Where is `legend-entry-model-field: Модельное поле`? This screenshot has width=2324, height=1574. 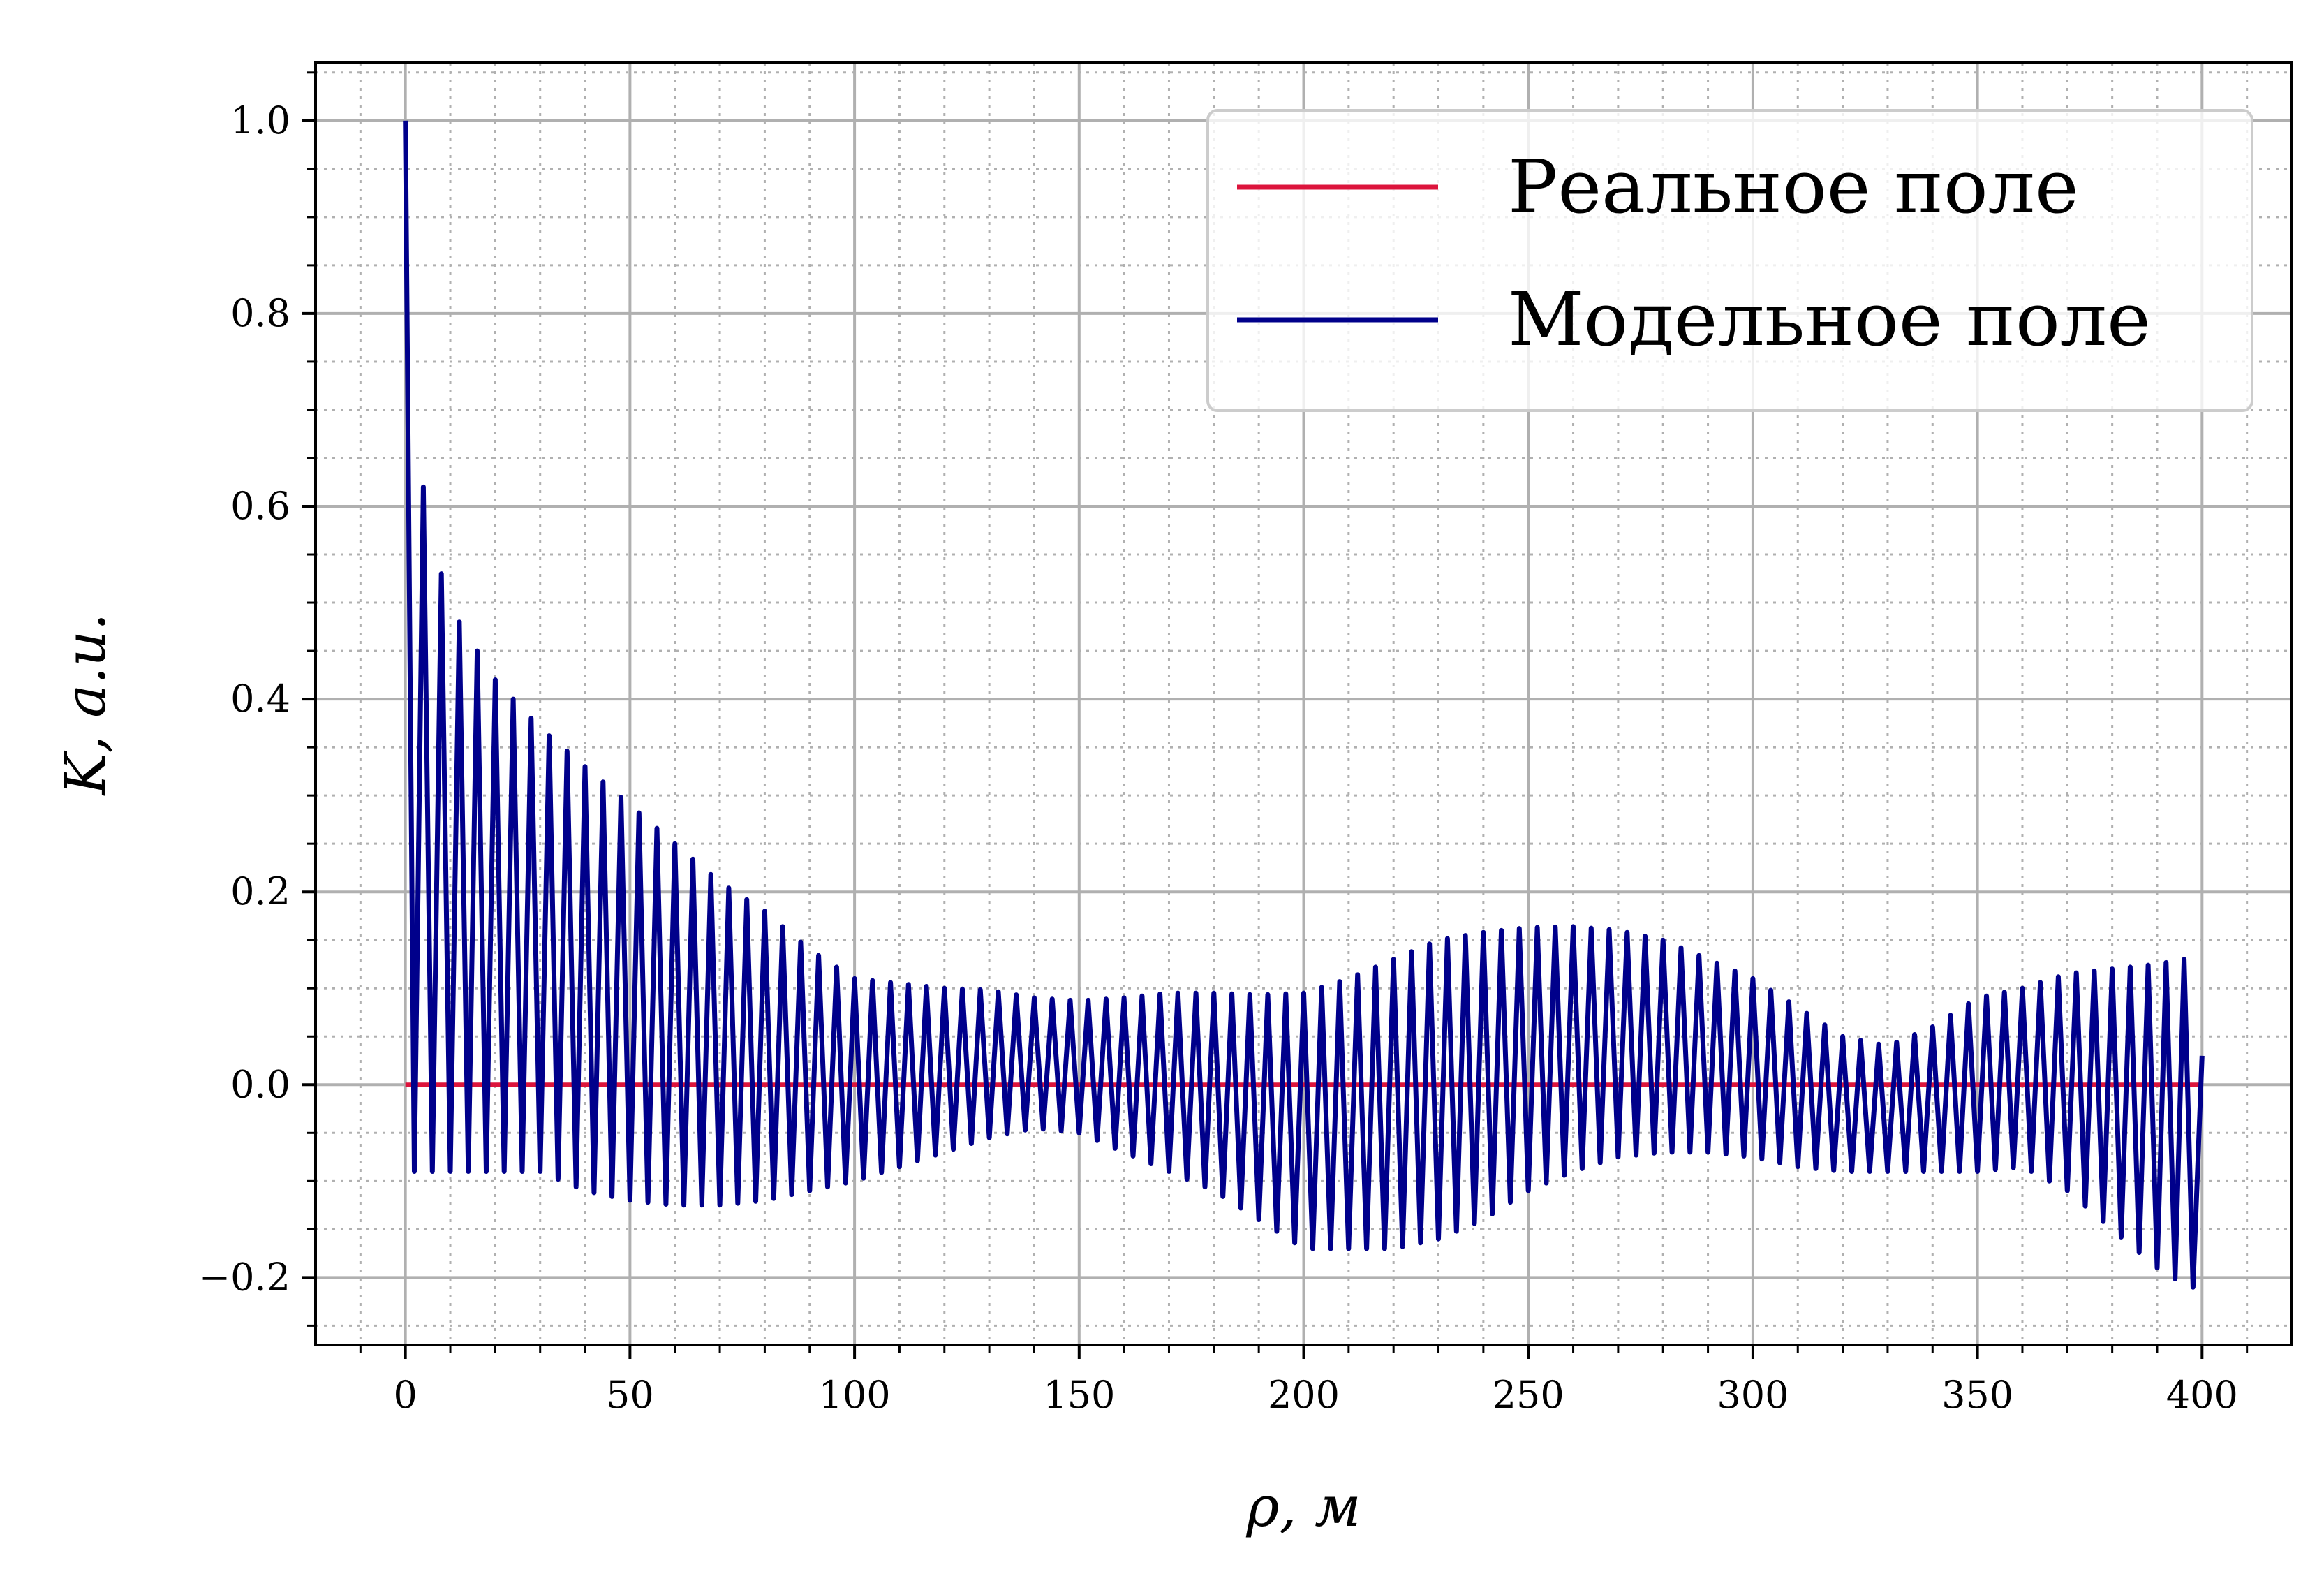 legend-entry-model-field: Модельное поле is located at coordinates (1829, 319).